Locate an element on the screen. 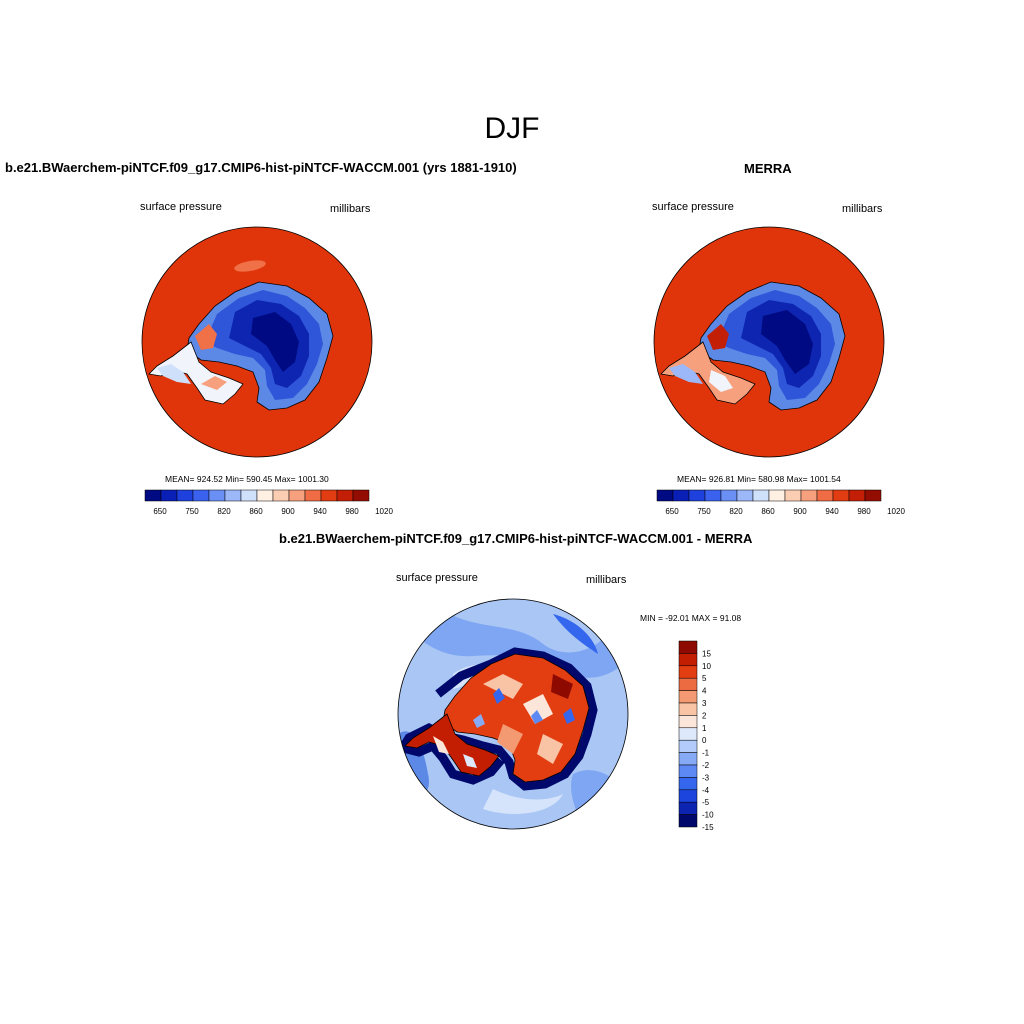  diff-colorbar-tick-label: -15 is located at coordinates (708, 827).